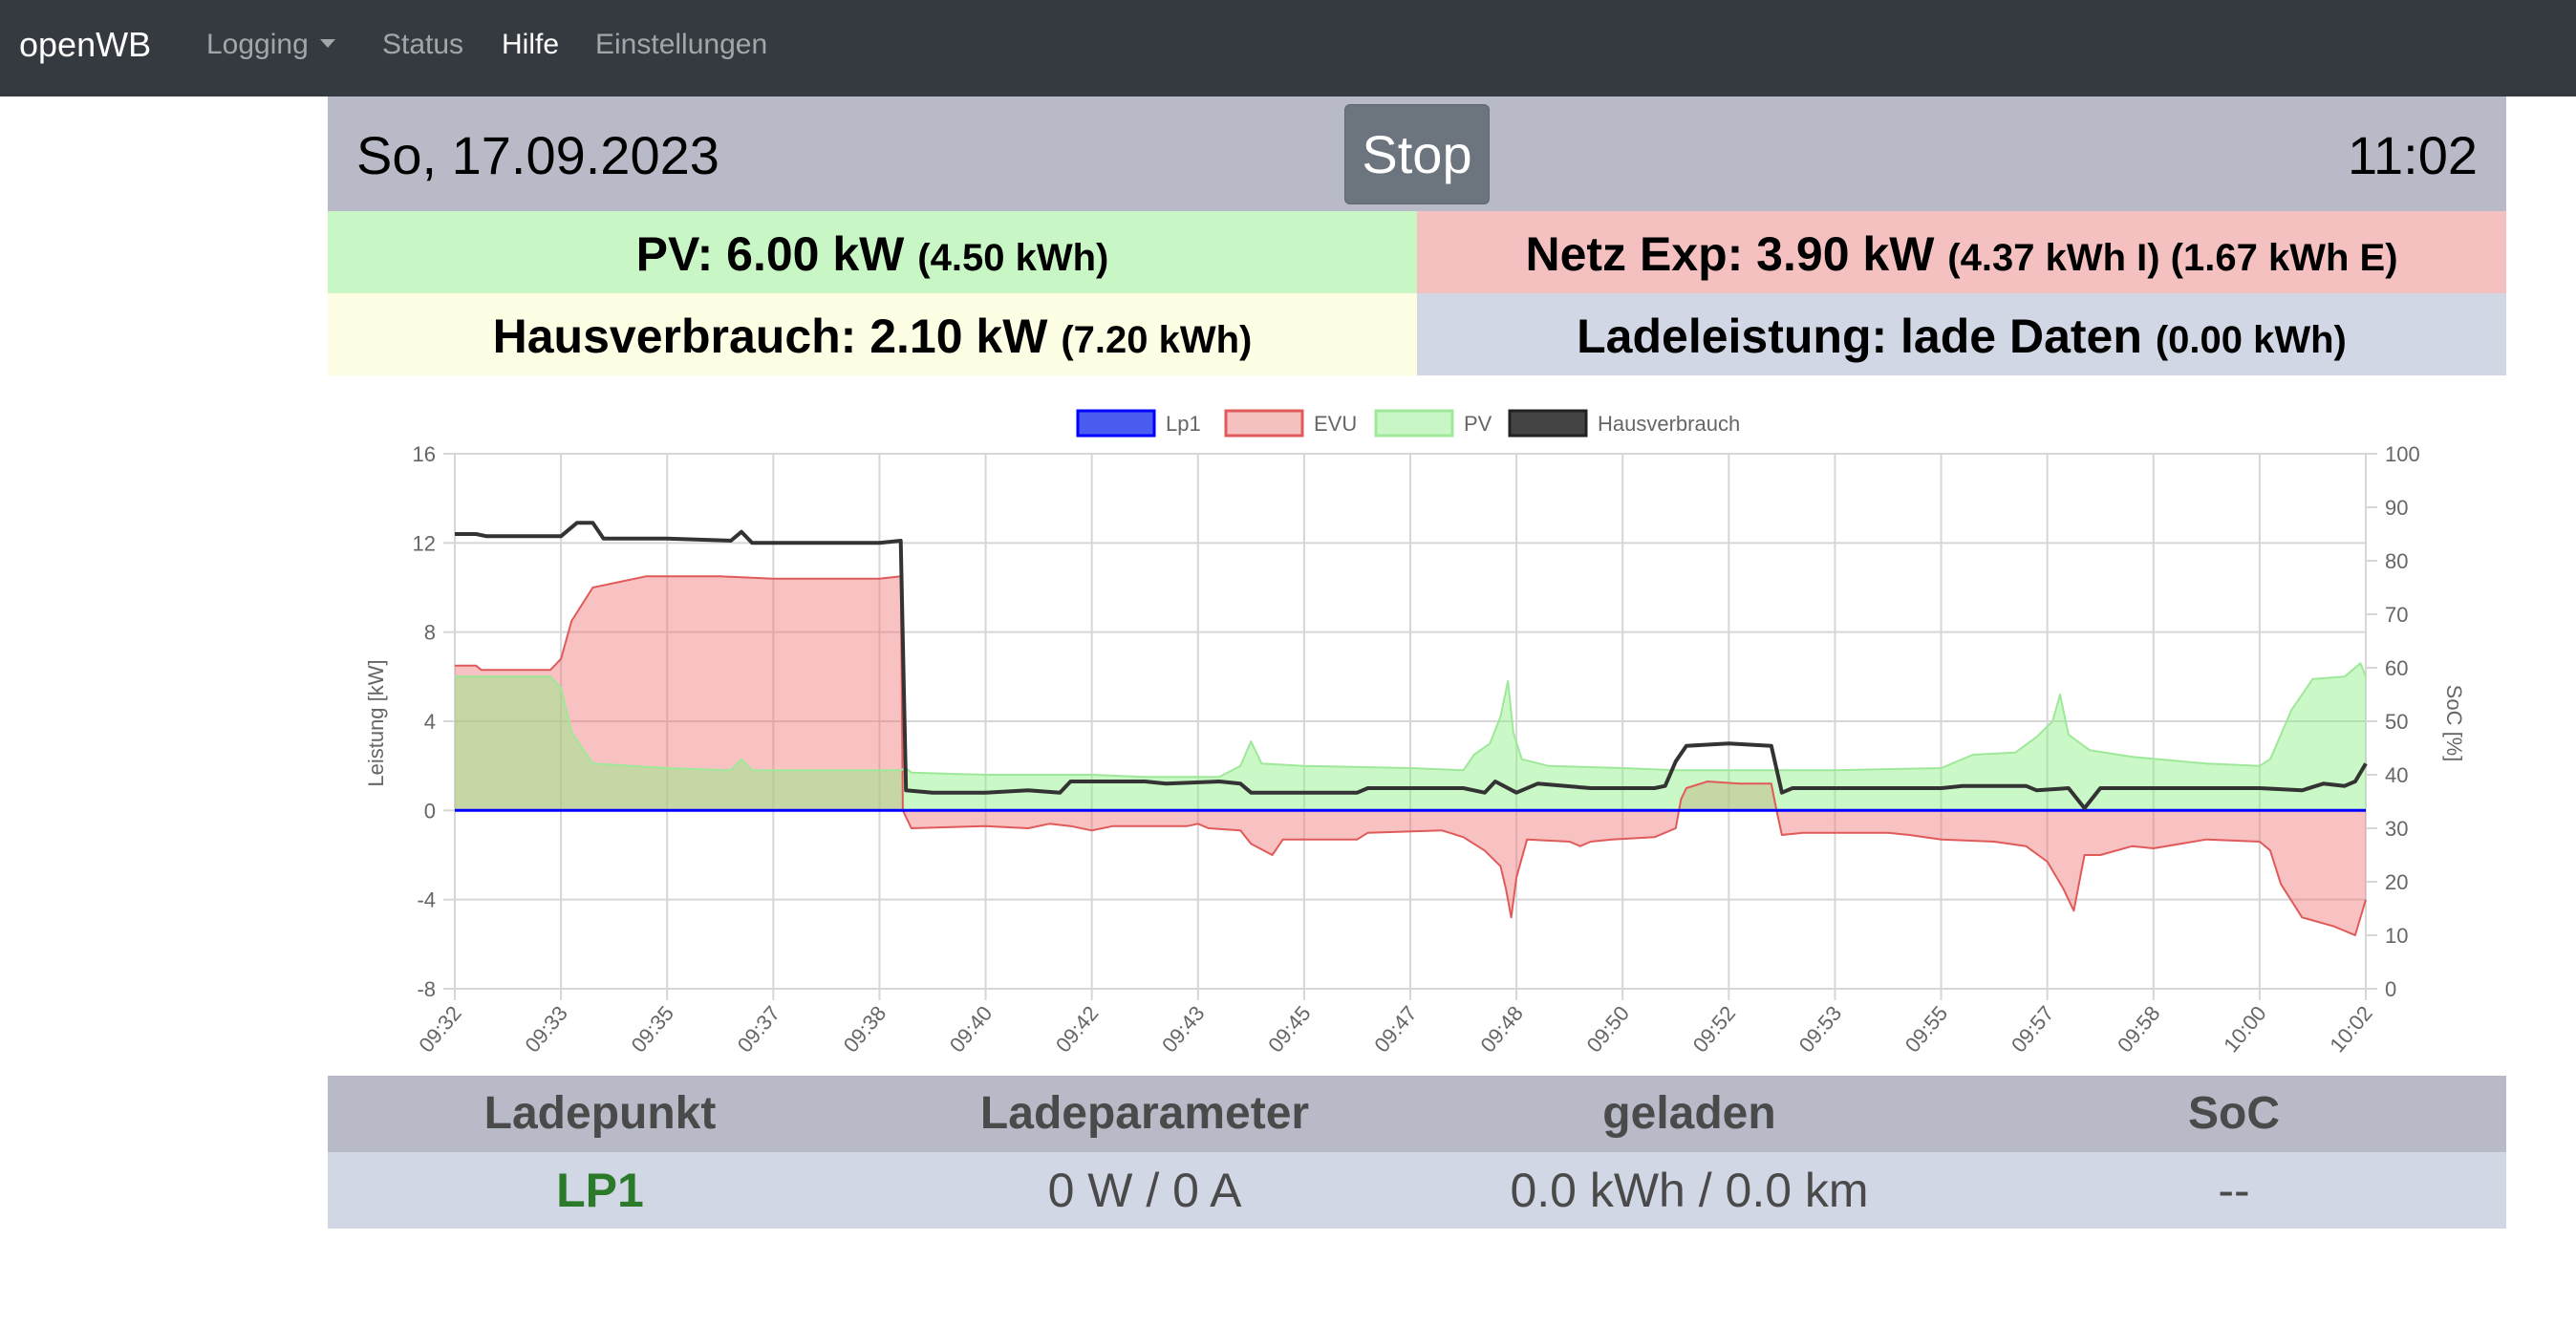  I want to click on y-tick-label: 4, so click(430, 722).